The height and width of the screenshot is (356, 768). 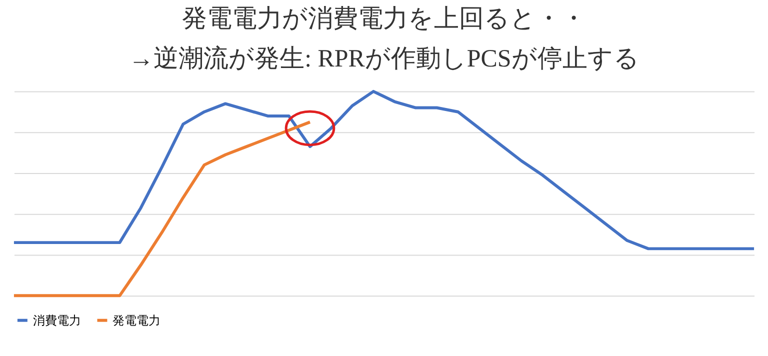 I want to click on legend-label: 消費電力, so click(x=56, y=320).